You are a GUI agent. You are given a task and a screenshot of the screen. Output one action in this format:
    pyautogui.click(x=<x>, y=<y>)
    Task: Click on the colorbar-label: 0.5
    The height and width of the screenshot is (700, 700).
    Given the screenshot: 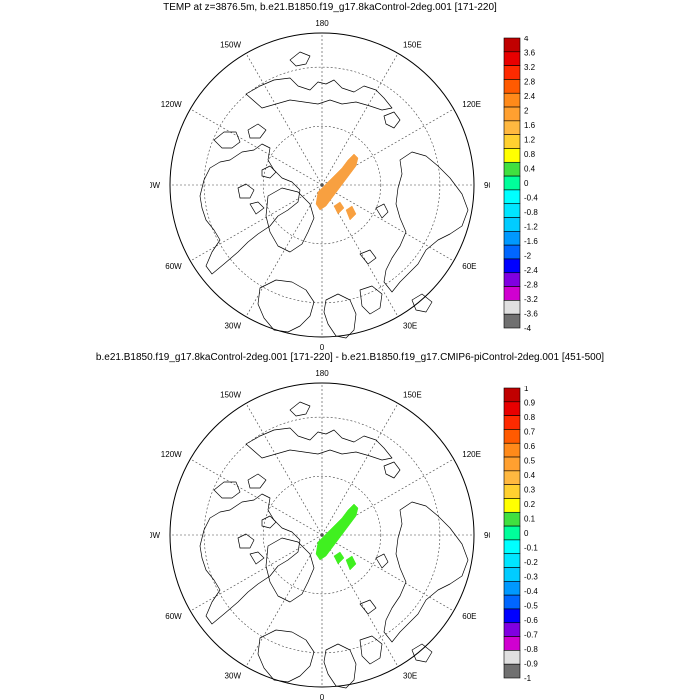 What is the action you would take?
    pyautogui.click(x=530, y=461)
    